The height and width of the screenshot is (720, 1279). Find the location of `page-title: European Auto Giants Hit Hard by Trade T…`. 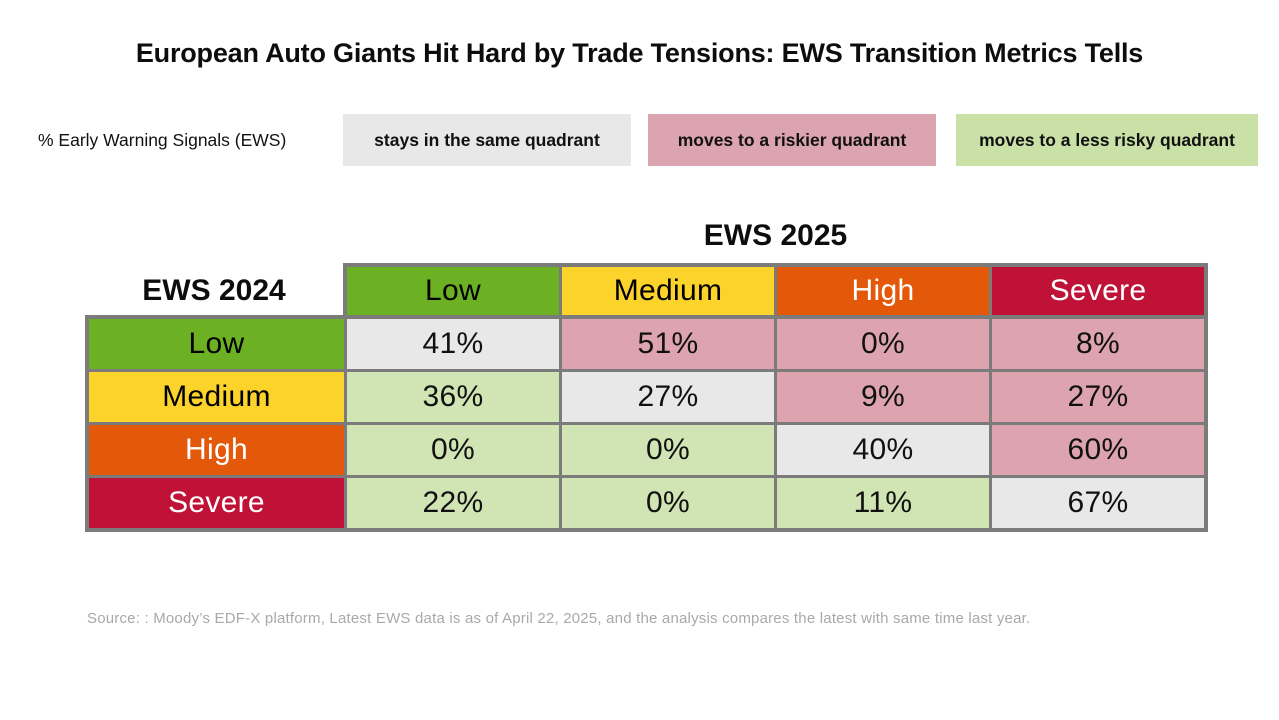

page-title: European Auto Giants Hit Hard by Trade T… is located at coordinates (639, 53).